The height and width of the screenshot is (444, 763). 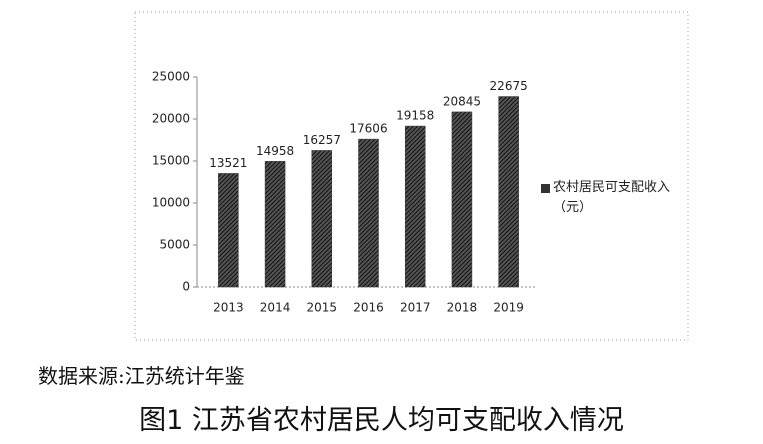 I want to click on legend-marker, so click(x=545, y=188).